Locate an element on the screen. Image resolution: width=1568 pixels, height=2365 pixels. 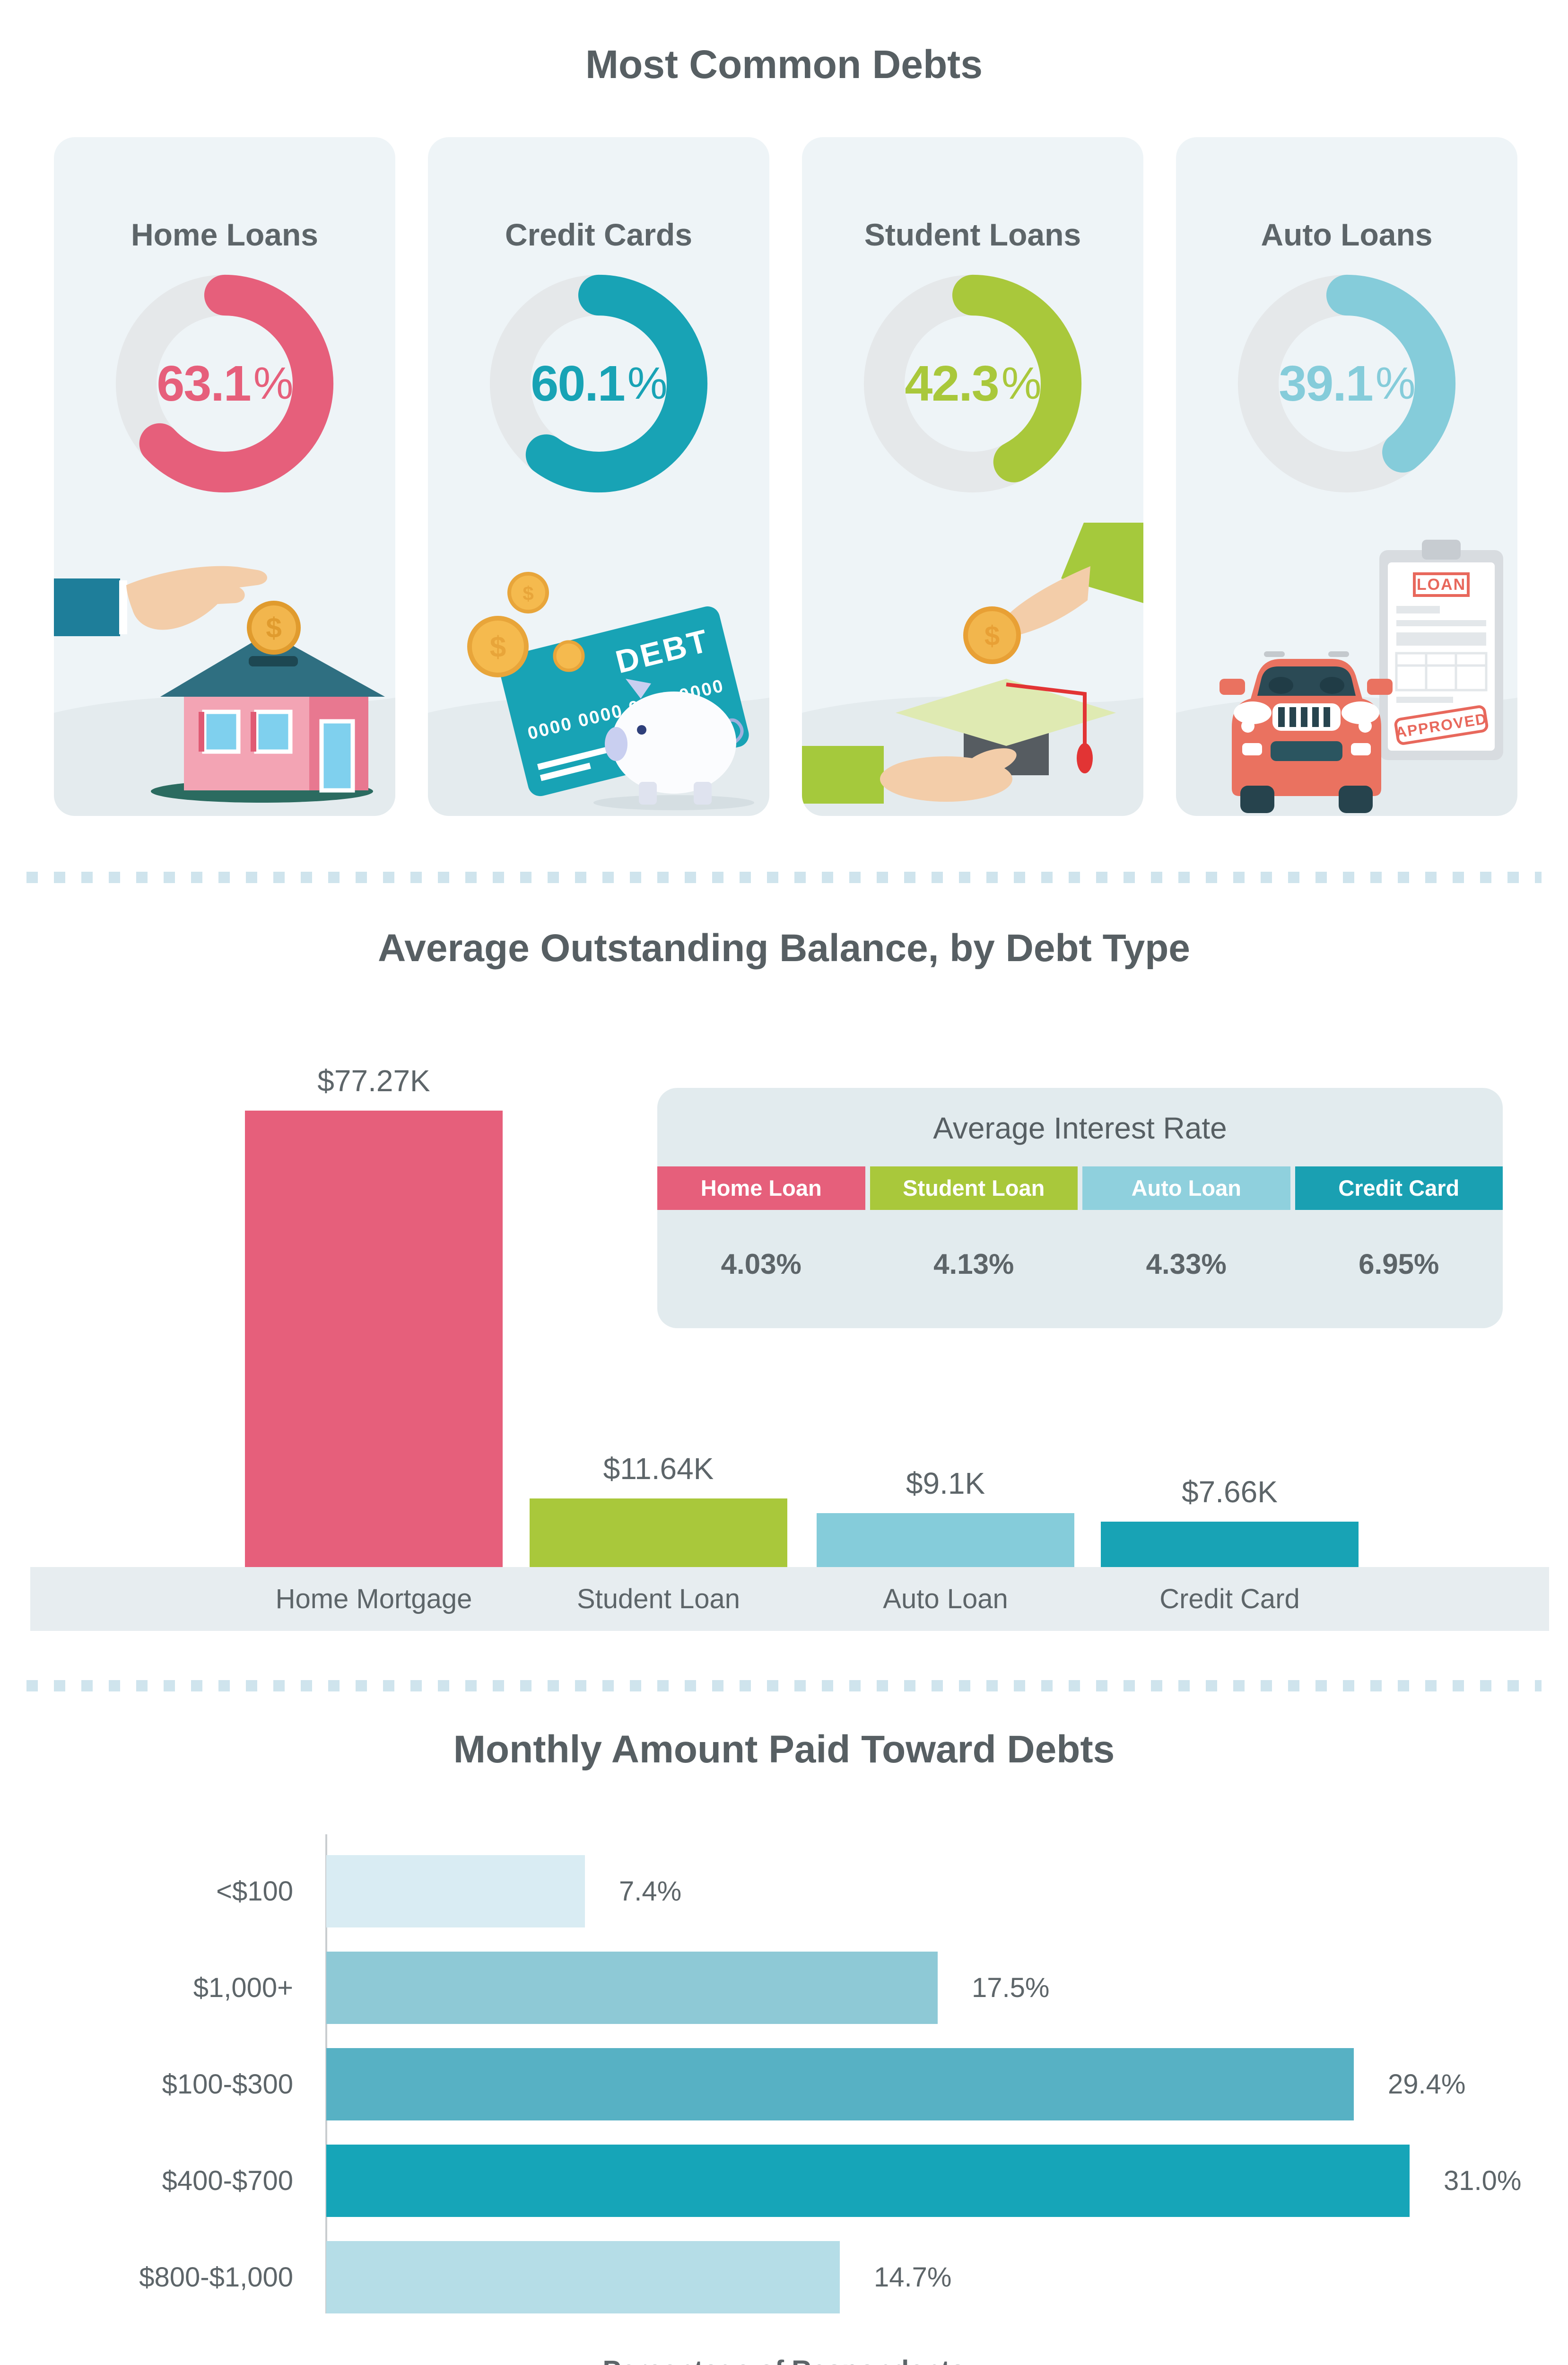
bar-value-label: $77.27K is located at coordinates (373, 1081).